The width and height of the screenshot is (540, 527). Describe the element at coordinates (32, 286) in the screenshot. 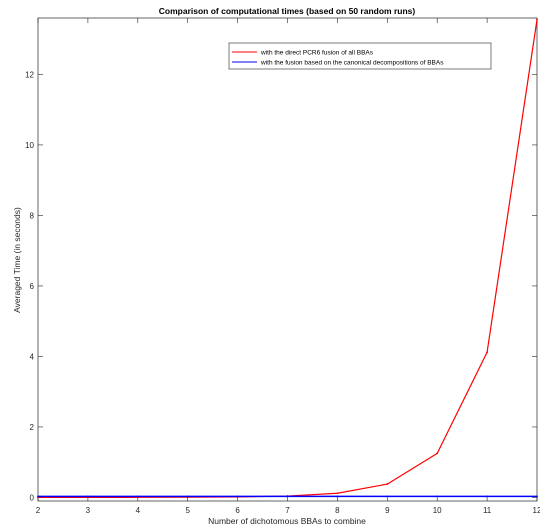

I see `y-tick-label: 6` at that location.